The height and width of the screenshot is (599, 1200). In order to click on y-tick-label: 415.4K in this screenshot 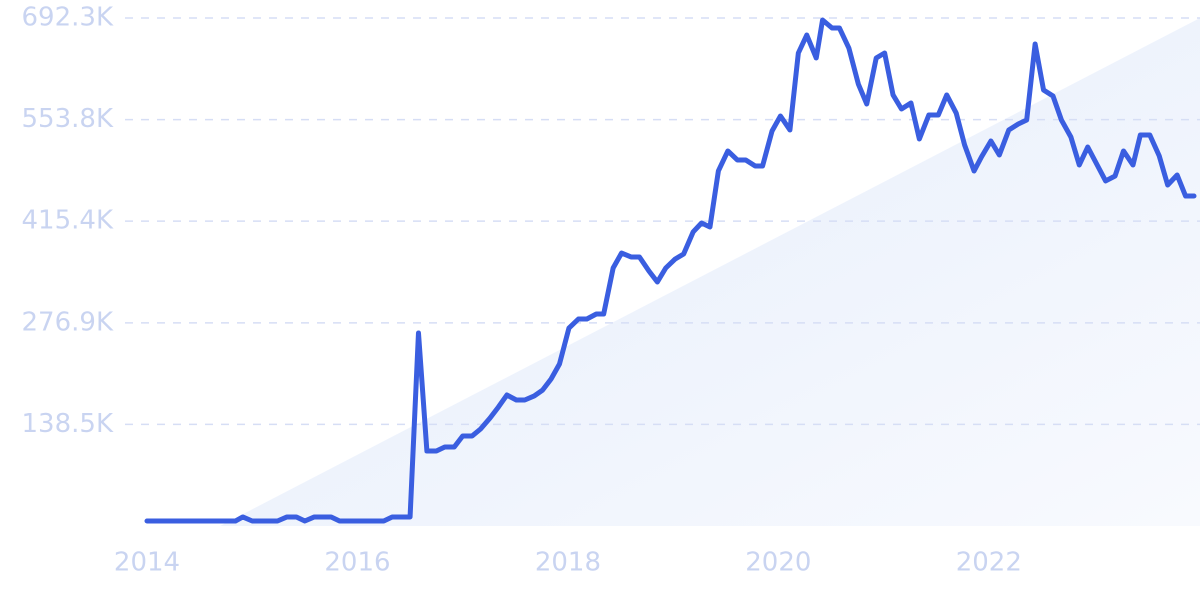, I will do `click(68, 221)`.